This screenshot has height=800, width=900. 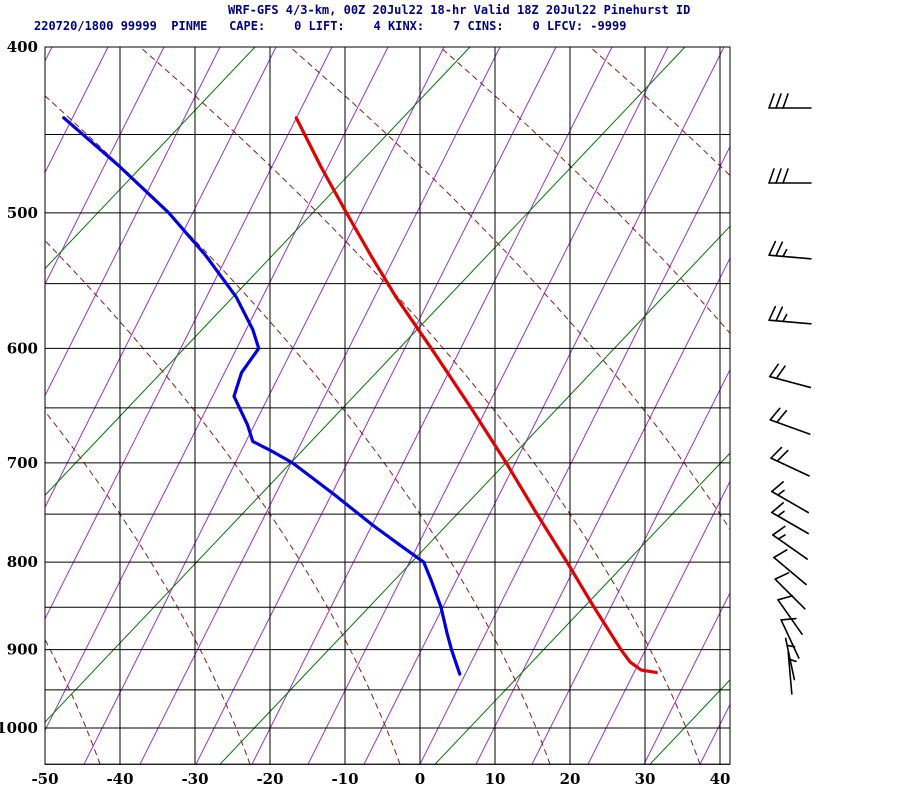 What do you see at coordinates (720, 779) in the screenshot?
I see `temperature-tick-label: 40` at bounding box center [720, 779].